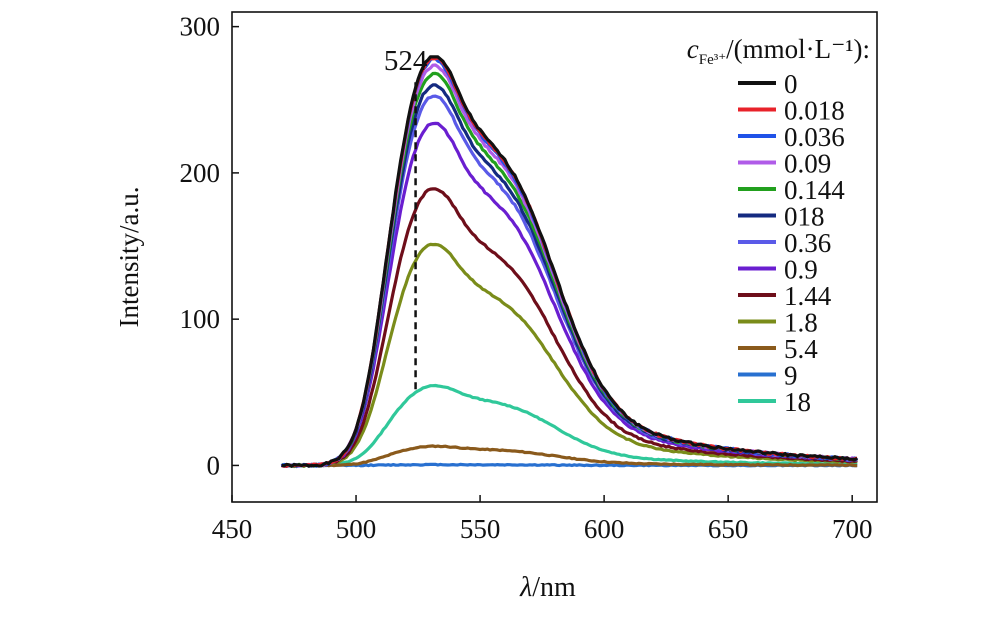 The width and height of the screenshot is (1000, 617). I want to click on y-tick-label: 200, so click(200, 173).